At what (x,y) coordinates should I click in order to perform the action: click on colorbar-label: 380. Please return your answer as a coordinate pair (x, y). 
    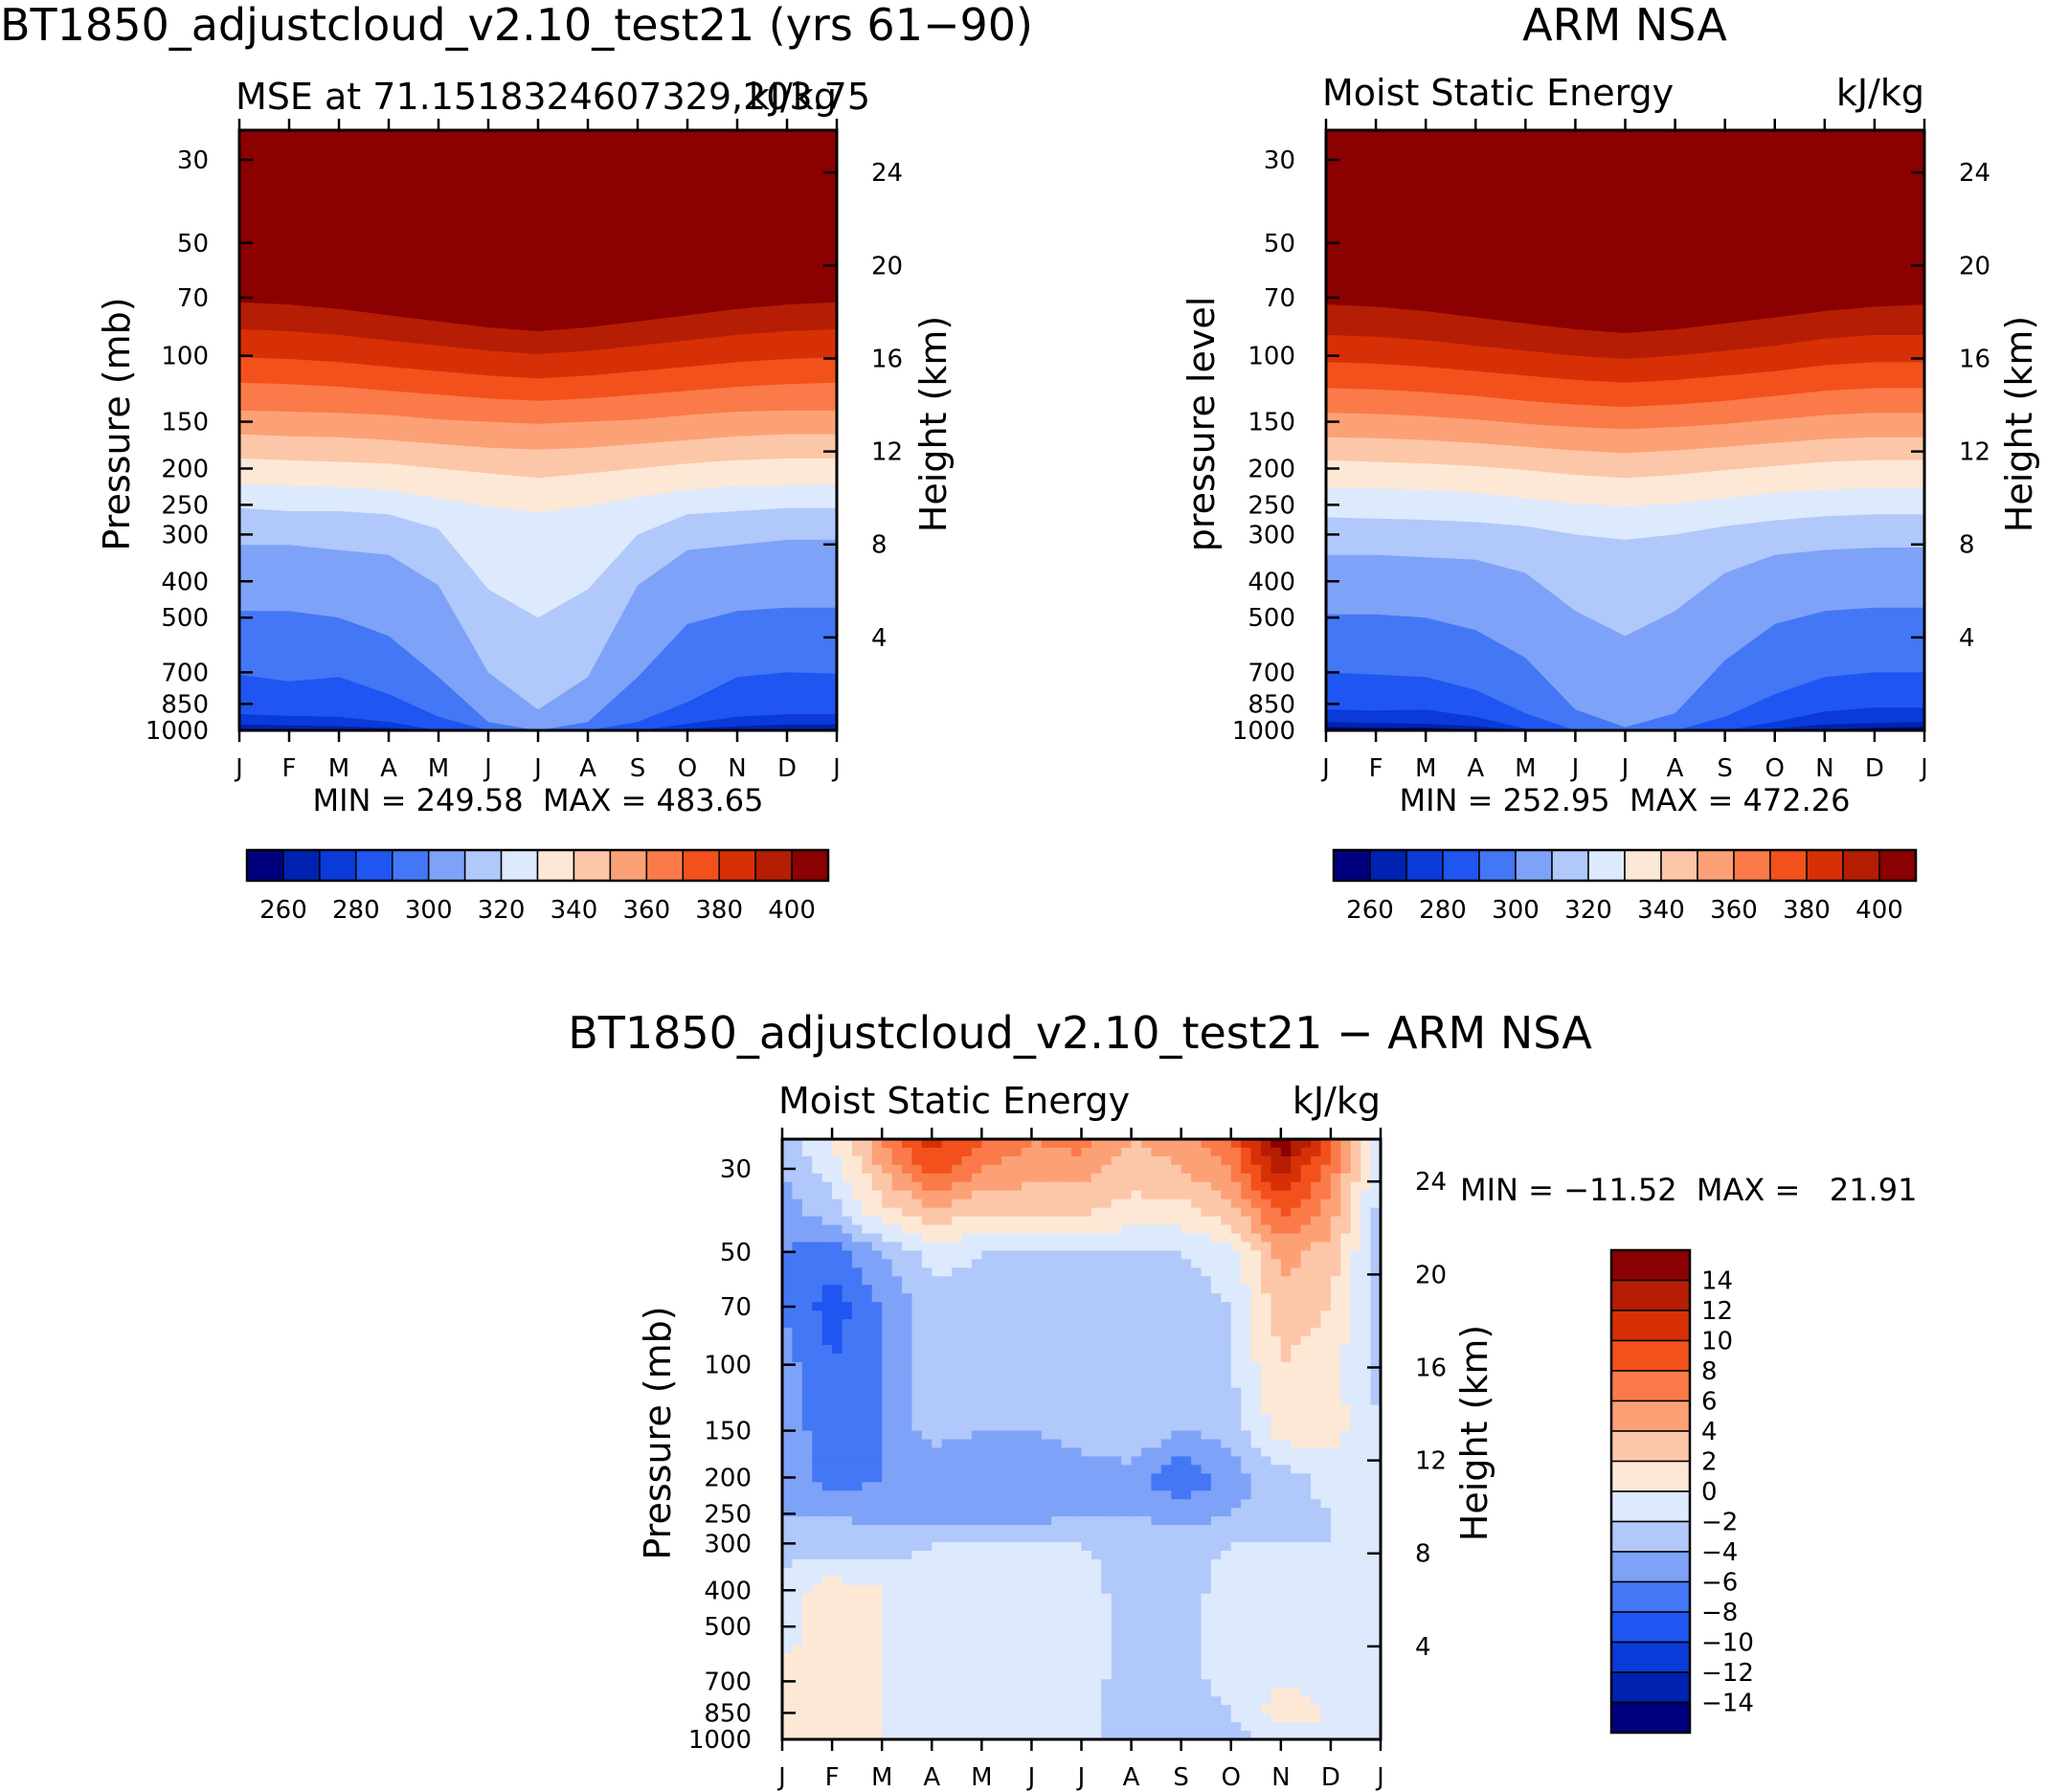
    Looking at the image, I should click on (719, 910).